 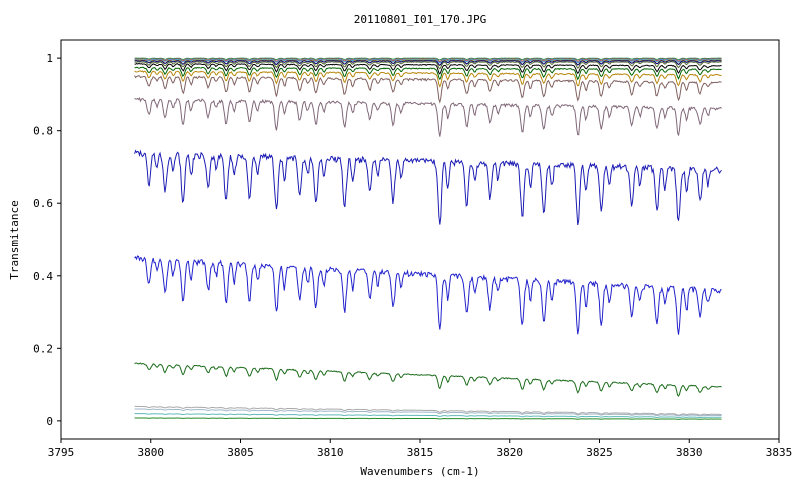 What do you see at coordinates (330, 452) in the screenshot?
I see `x-tick-label: 3810` at bounding box center [330, 452].